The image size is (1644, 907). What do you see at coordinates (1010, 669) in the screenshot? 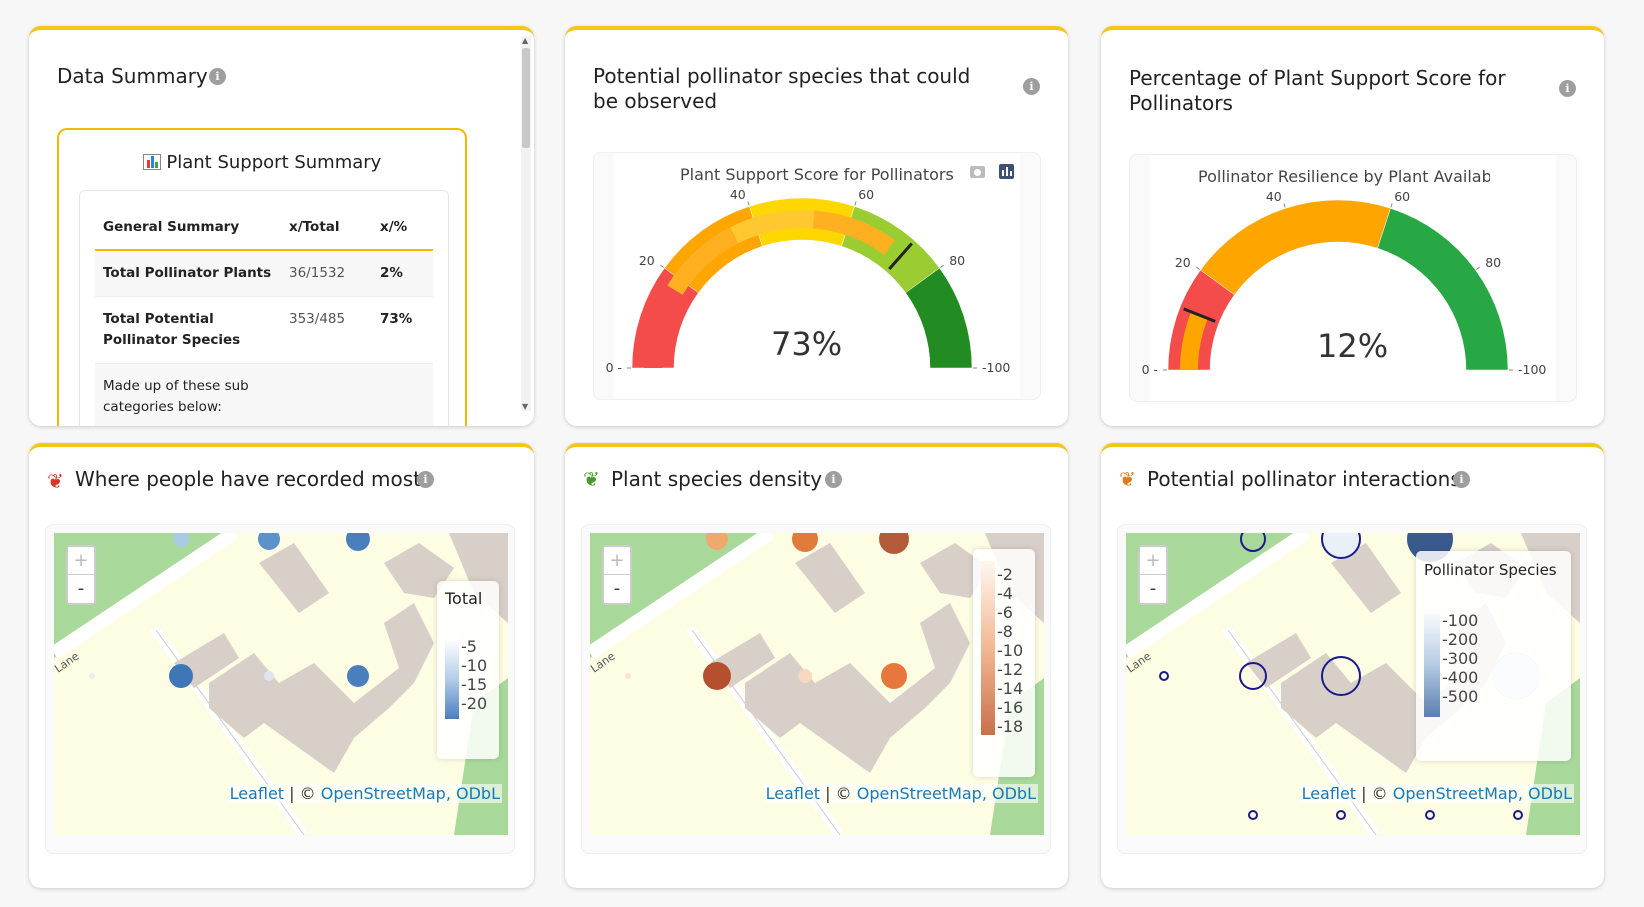
I see `legend-tick-label: -12` at bounding box center [1010, 669].